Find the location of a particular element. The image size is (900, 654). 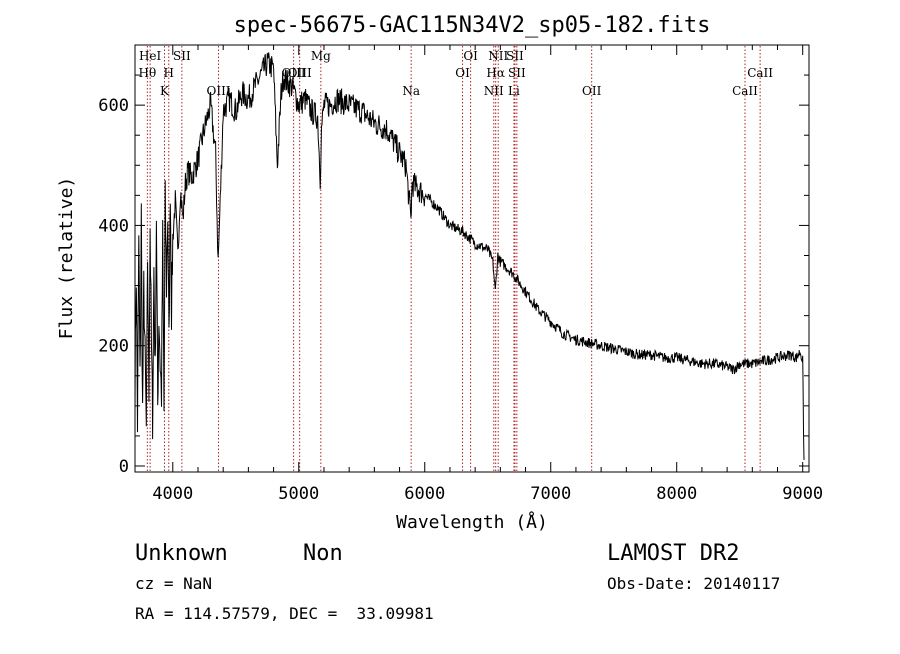

marker-label-19: CaII is located at coordinates (745, 91).